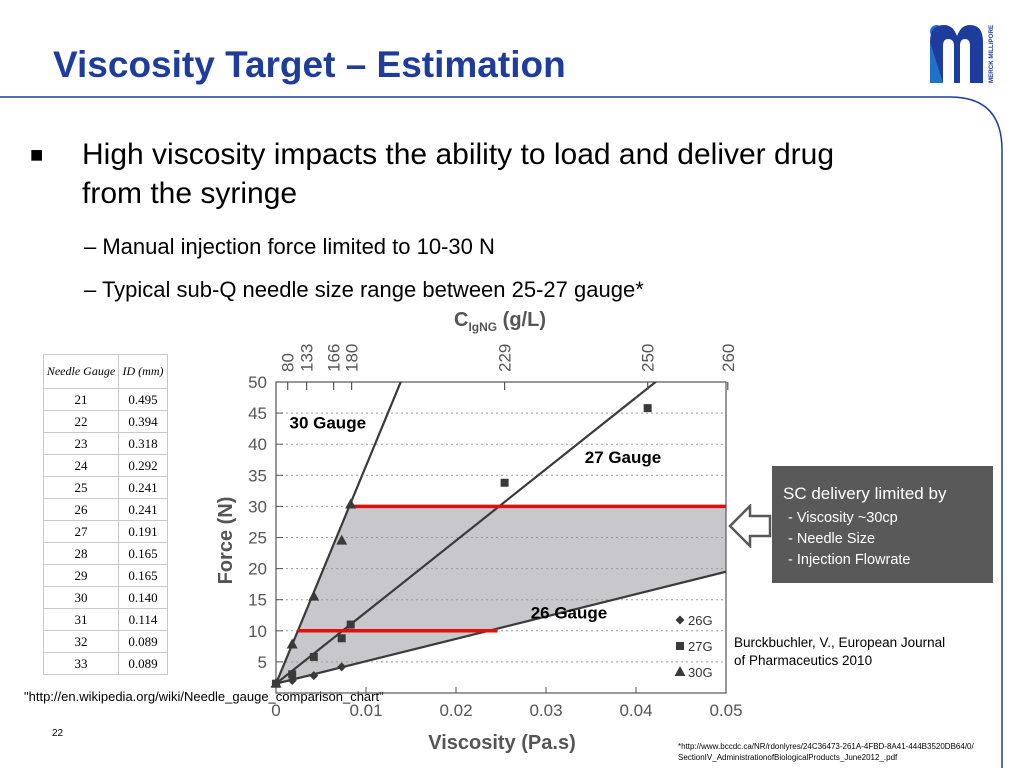  Describe the element at coordinates (143, 619) in the screenshot. I see `table-cell-id: 0.114` at that location.